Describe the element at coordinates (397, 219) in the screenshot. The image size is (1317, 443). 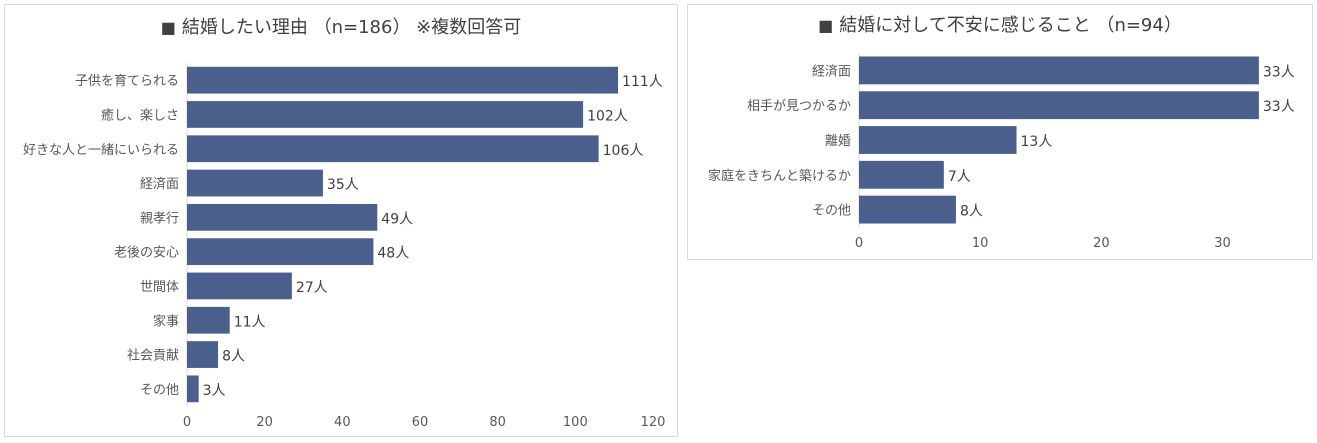
I see `data-label: 49人` at that location.